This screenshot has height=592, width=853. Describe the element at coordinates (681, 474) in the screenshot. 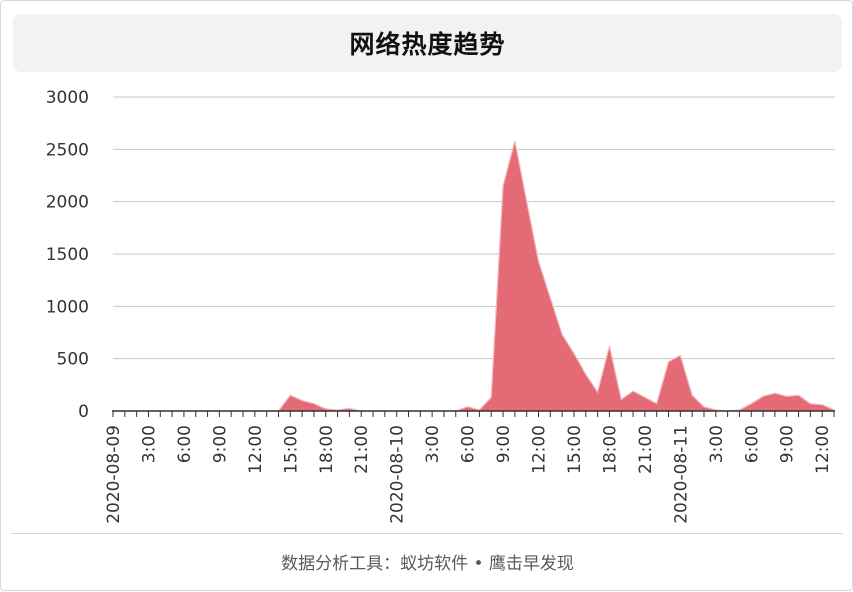

I see `x-tick-label: 2020-08-11` at that location.